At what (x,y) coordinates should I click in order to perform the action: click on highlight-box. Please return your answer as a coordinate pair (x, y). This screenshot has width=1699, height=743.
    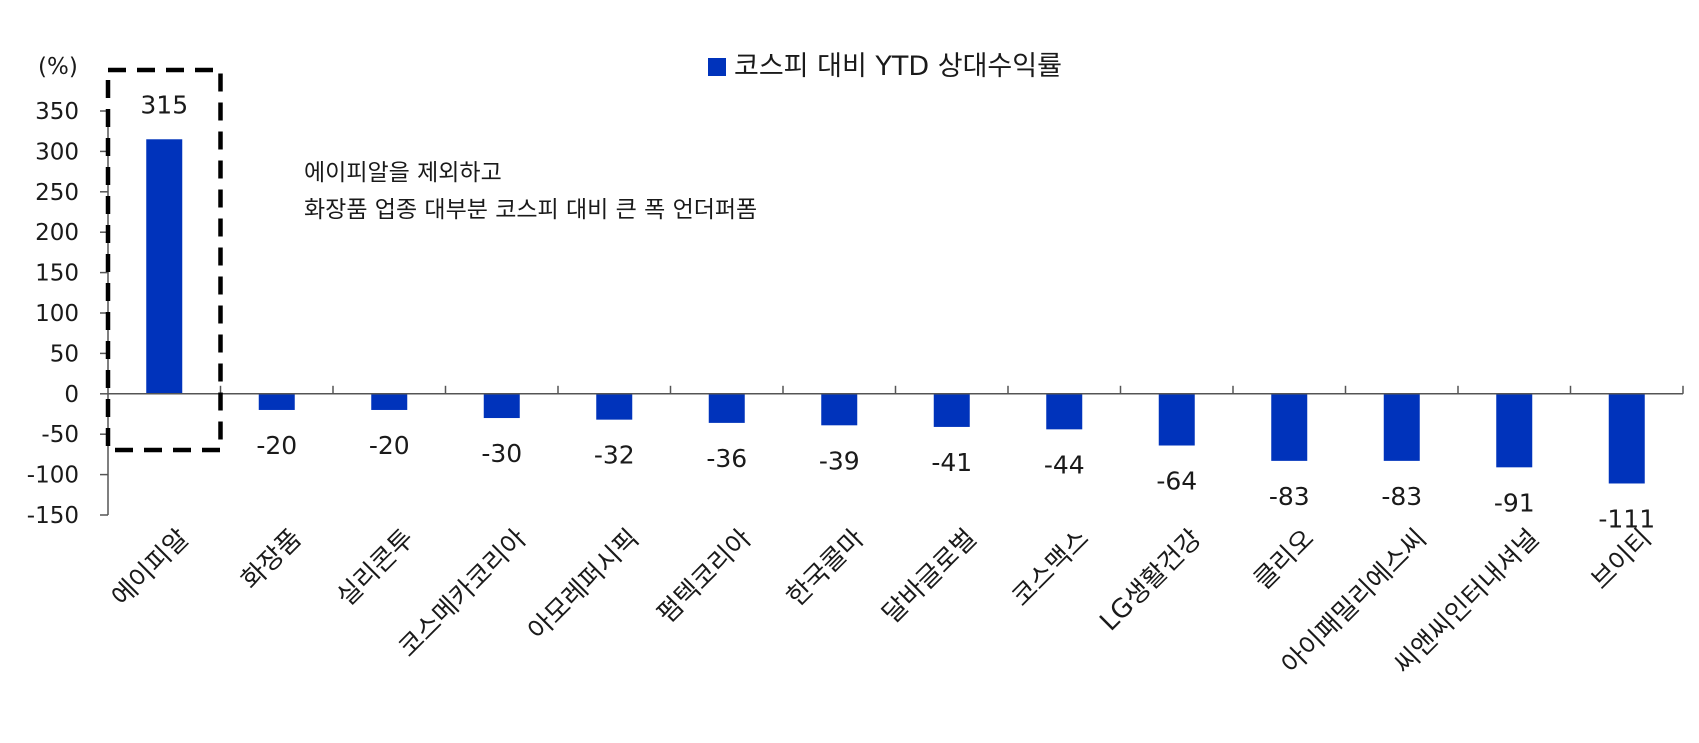
    Looking at the image, I should click on (164, 260).